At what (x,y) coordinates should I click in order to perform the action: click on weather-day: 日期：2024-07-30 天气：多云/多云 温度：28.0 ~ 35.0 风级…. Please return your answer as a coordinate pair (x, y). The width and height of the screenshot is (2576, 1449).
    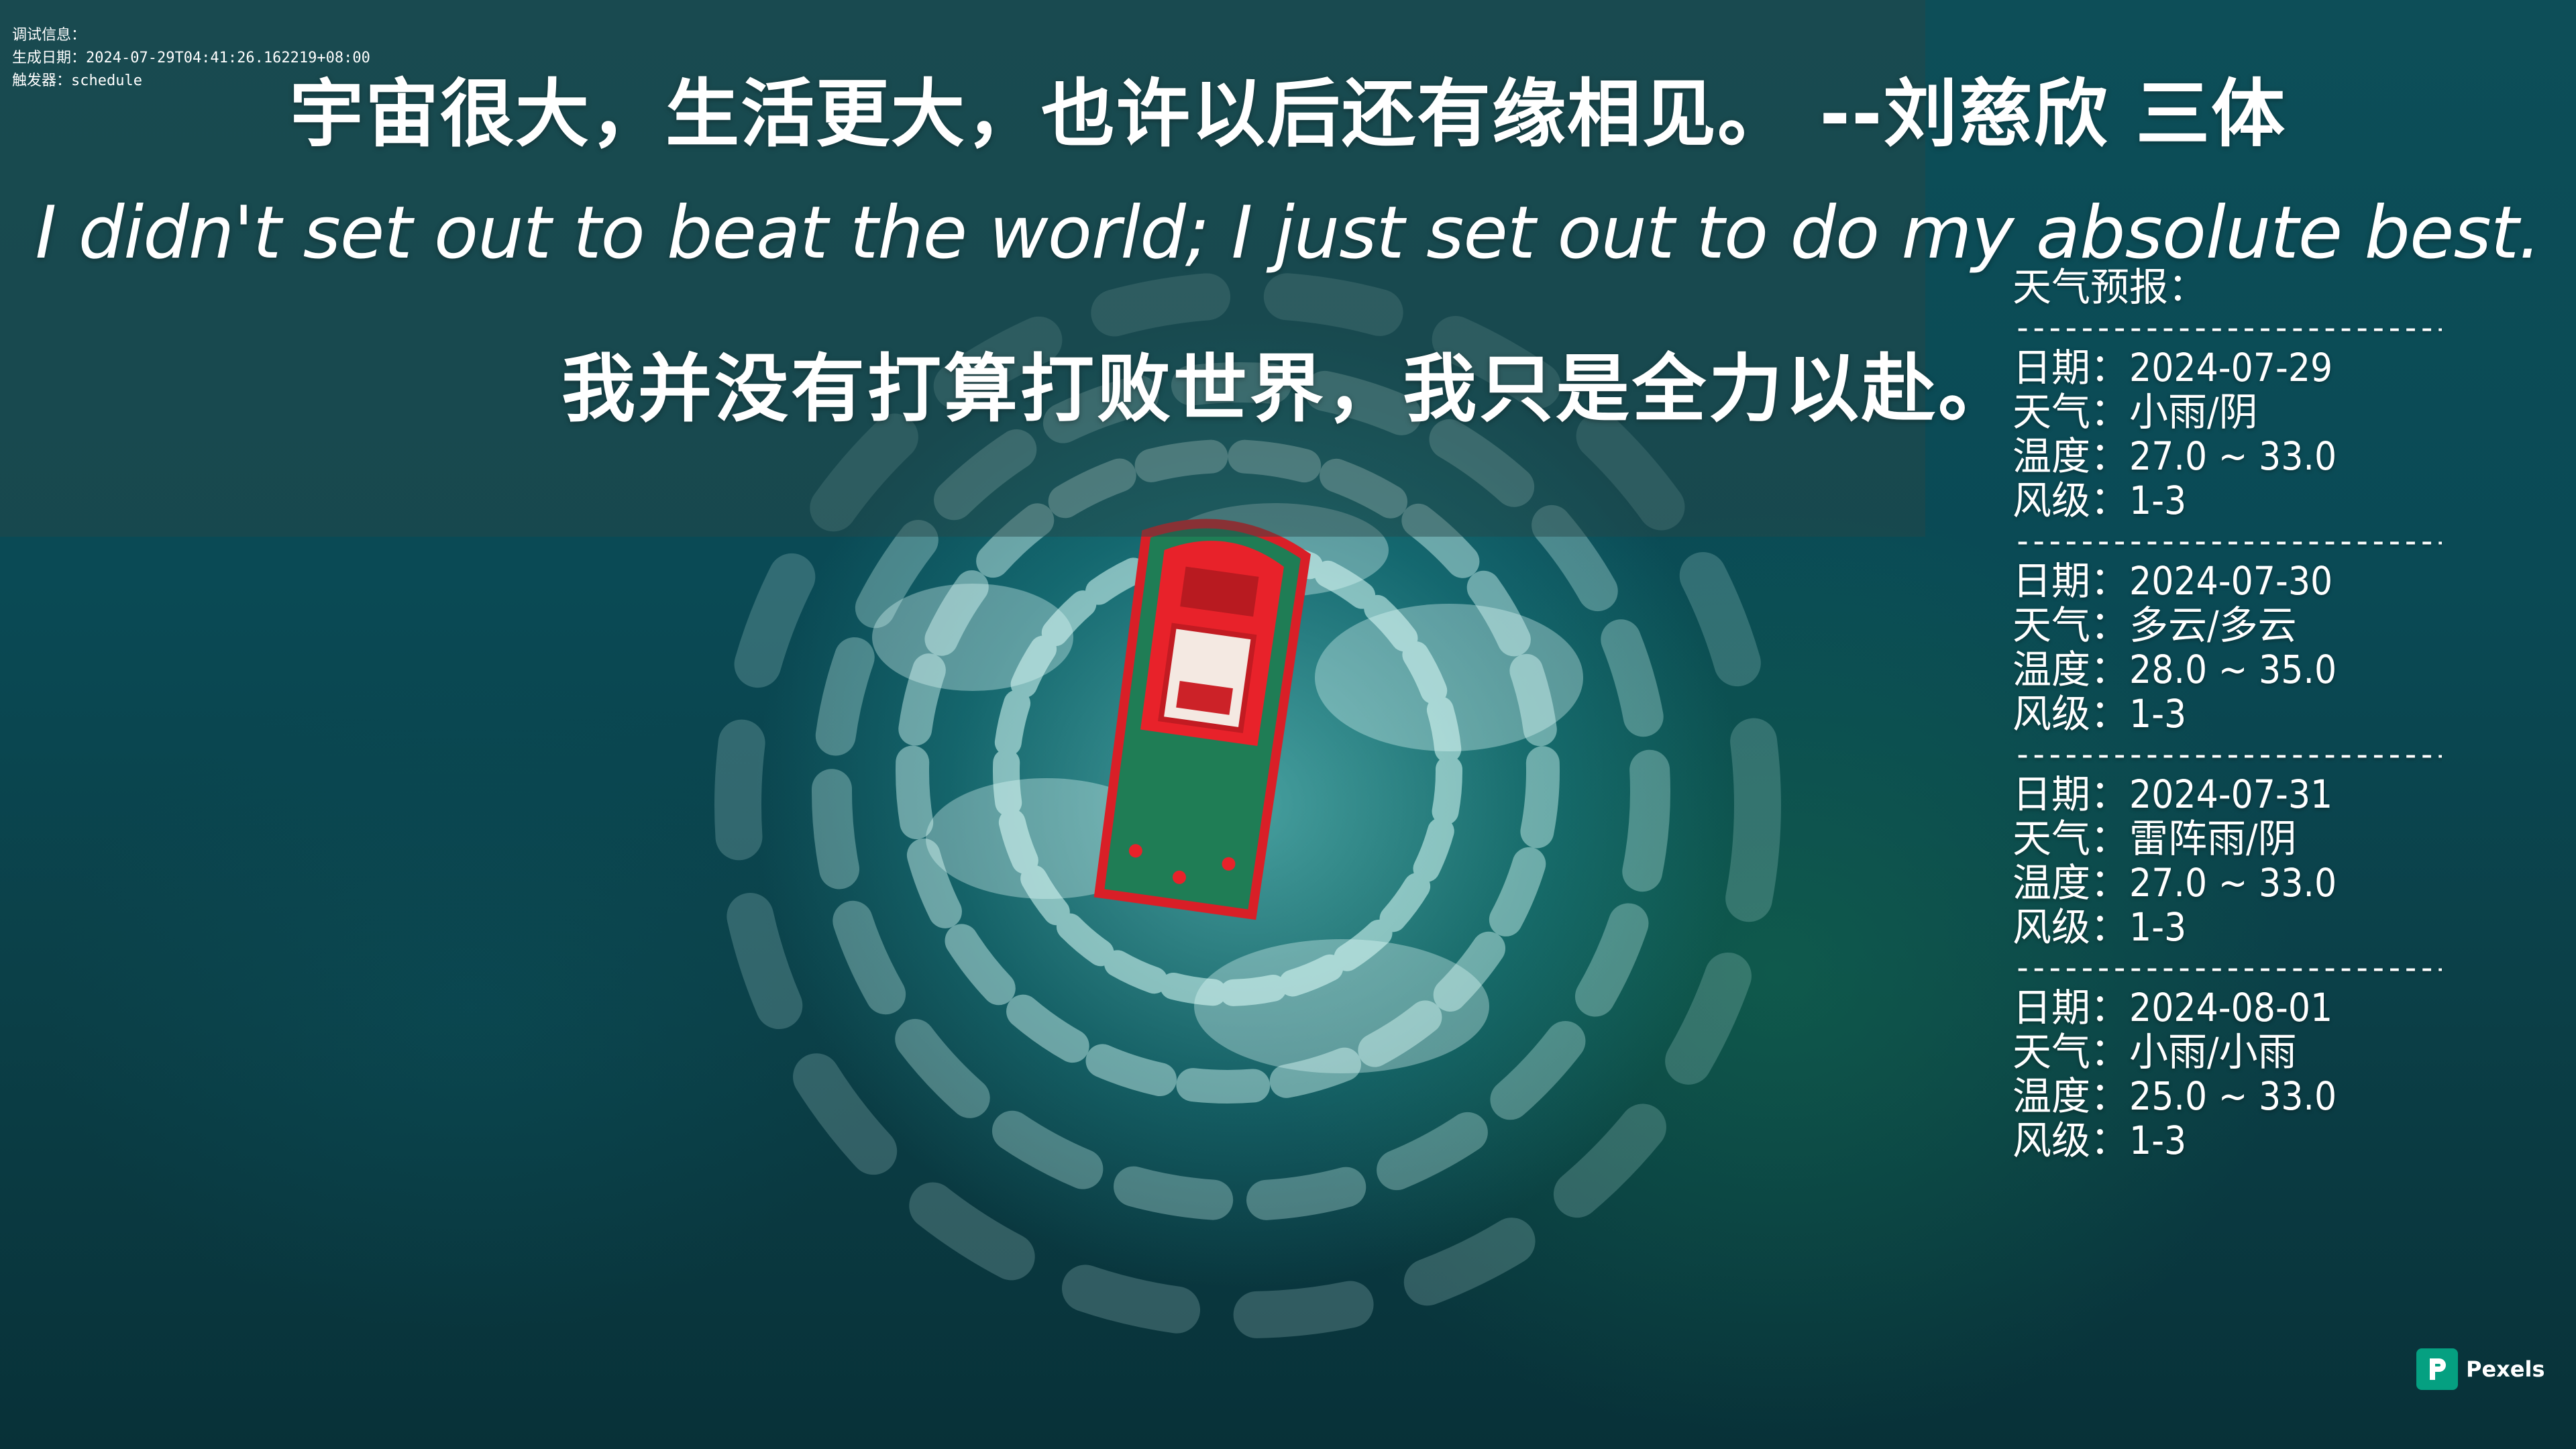
    Looking at the image, I should click on (2227, 647).